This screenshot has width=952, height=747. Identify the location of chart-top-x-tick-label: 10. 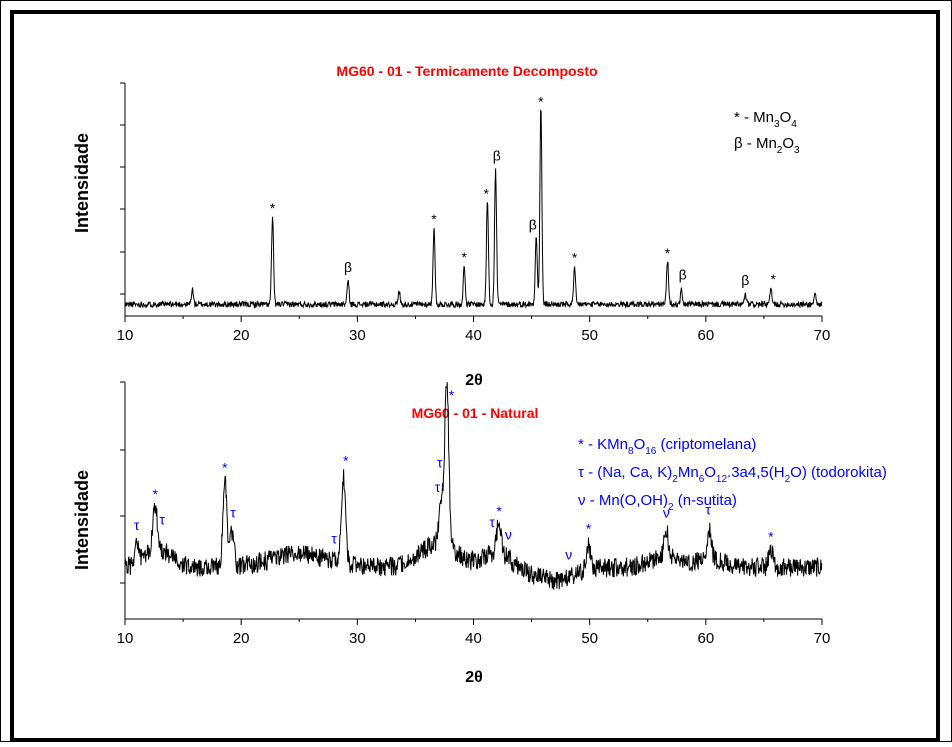
(125, 335).